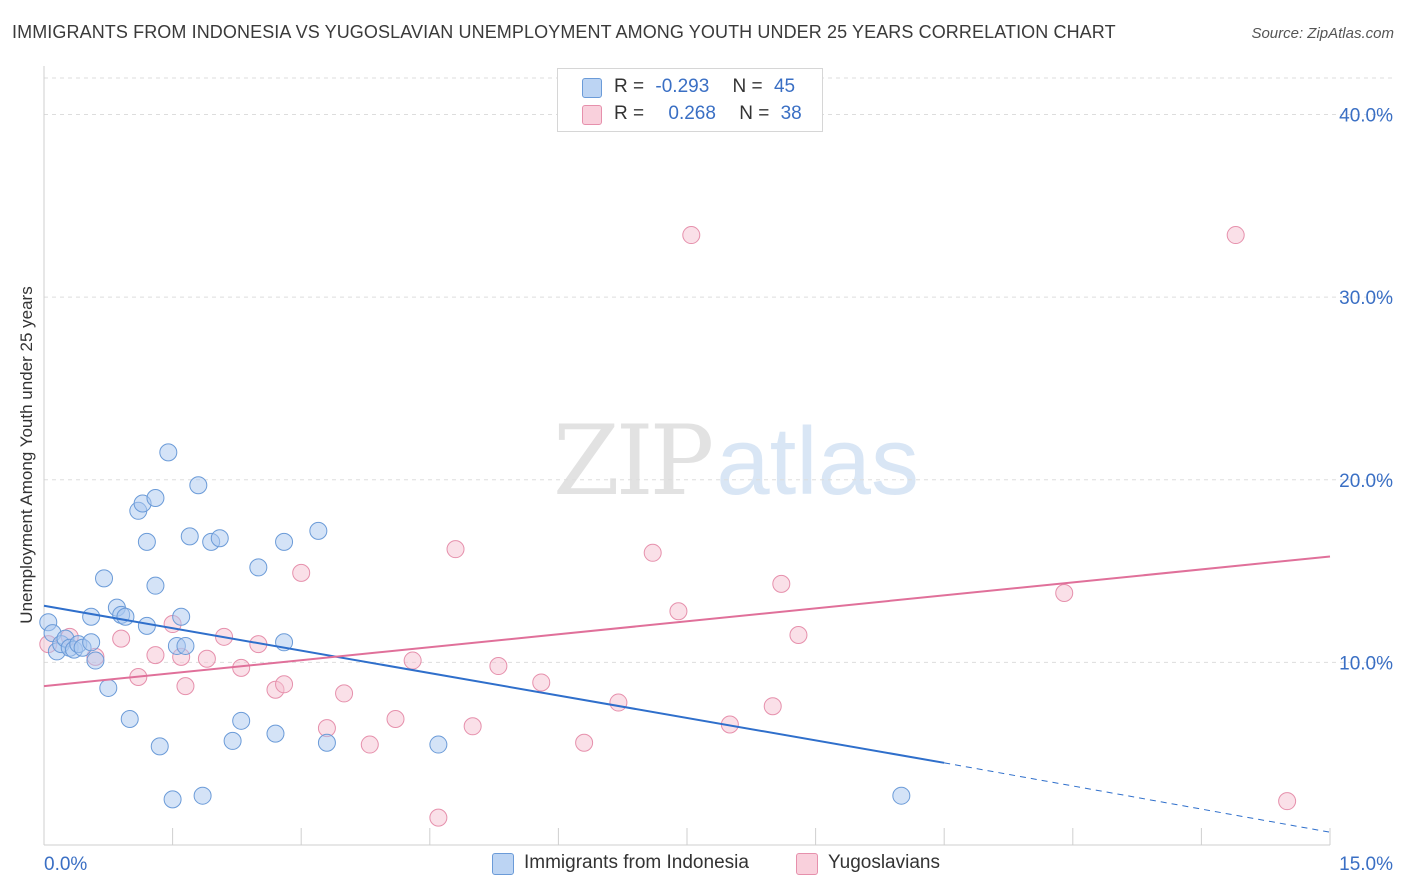 Image resolution: width=1406 pixels, height=892 pixels. I want to click on y-tick-label: 10.0%, so click(1366, 663).